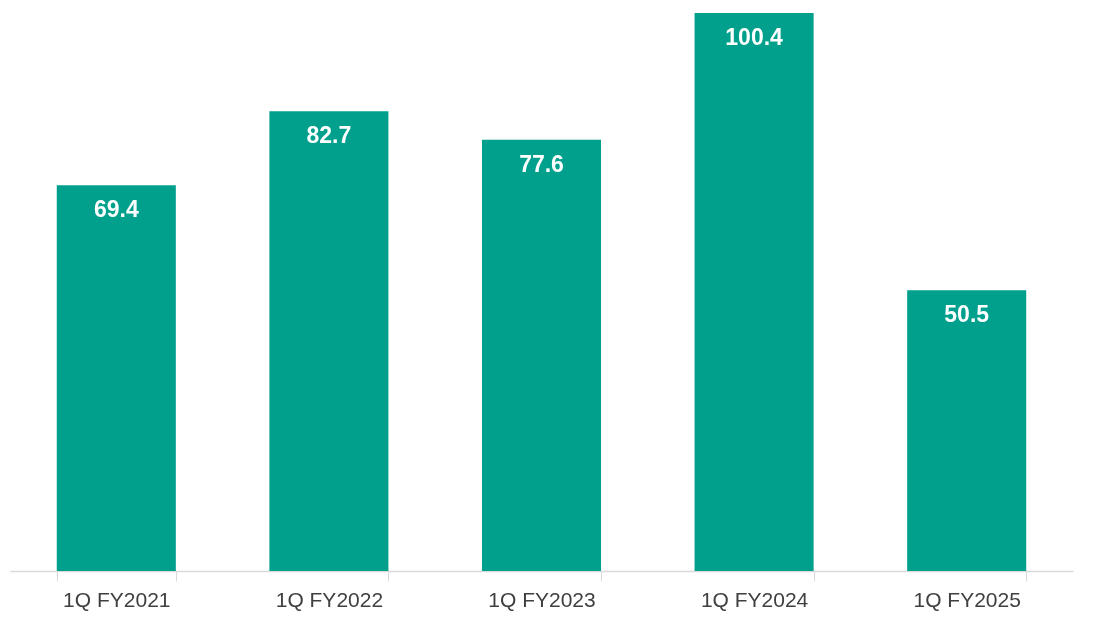  What do you see at coordinates (542, 599) in the screenshot?
I see `x-tick-label: 1Q FY2023` at bounding box center [542, 599].